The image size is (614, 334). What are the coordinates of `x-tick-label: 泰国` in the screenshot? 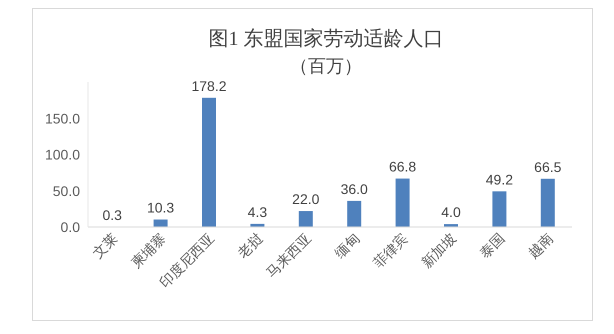 It's located at (492, 245).